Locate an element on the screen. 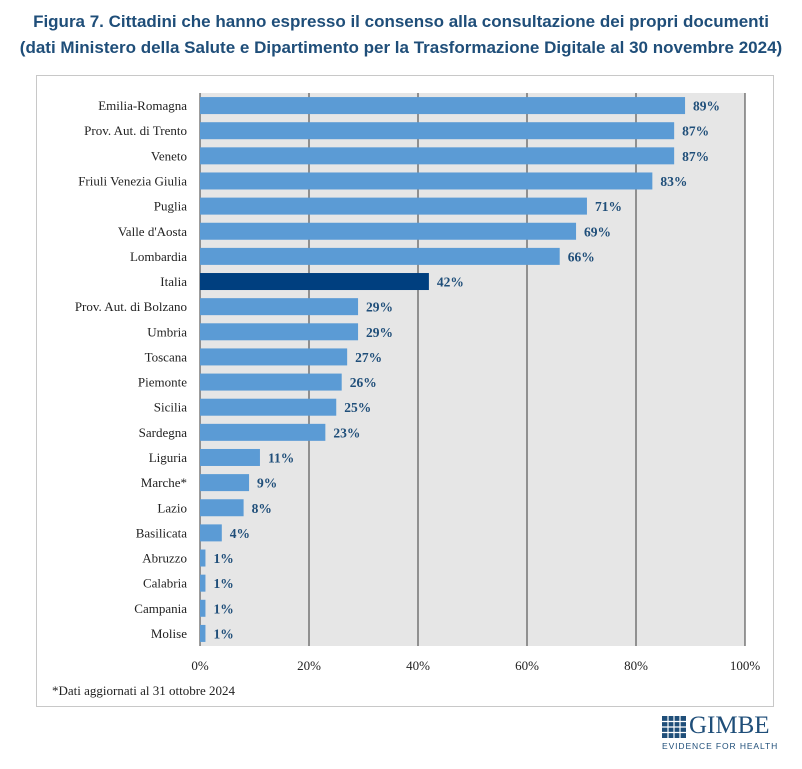  data-label: 42% is located at coordinates (450, 282).